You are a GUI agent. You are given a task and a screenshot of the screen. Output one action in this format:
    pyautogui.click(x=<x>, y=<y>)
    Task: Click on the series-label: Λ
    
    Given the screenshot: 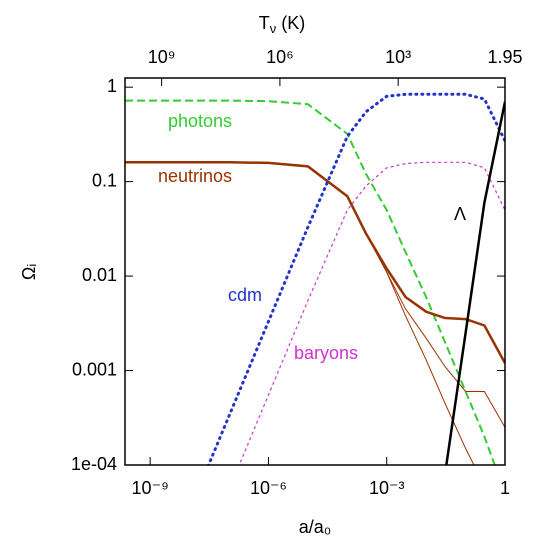 What is the action you would take?
    pyautogui.click(x=460, y=214)
    